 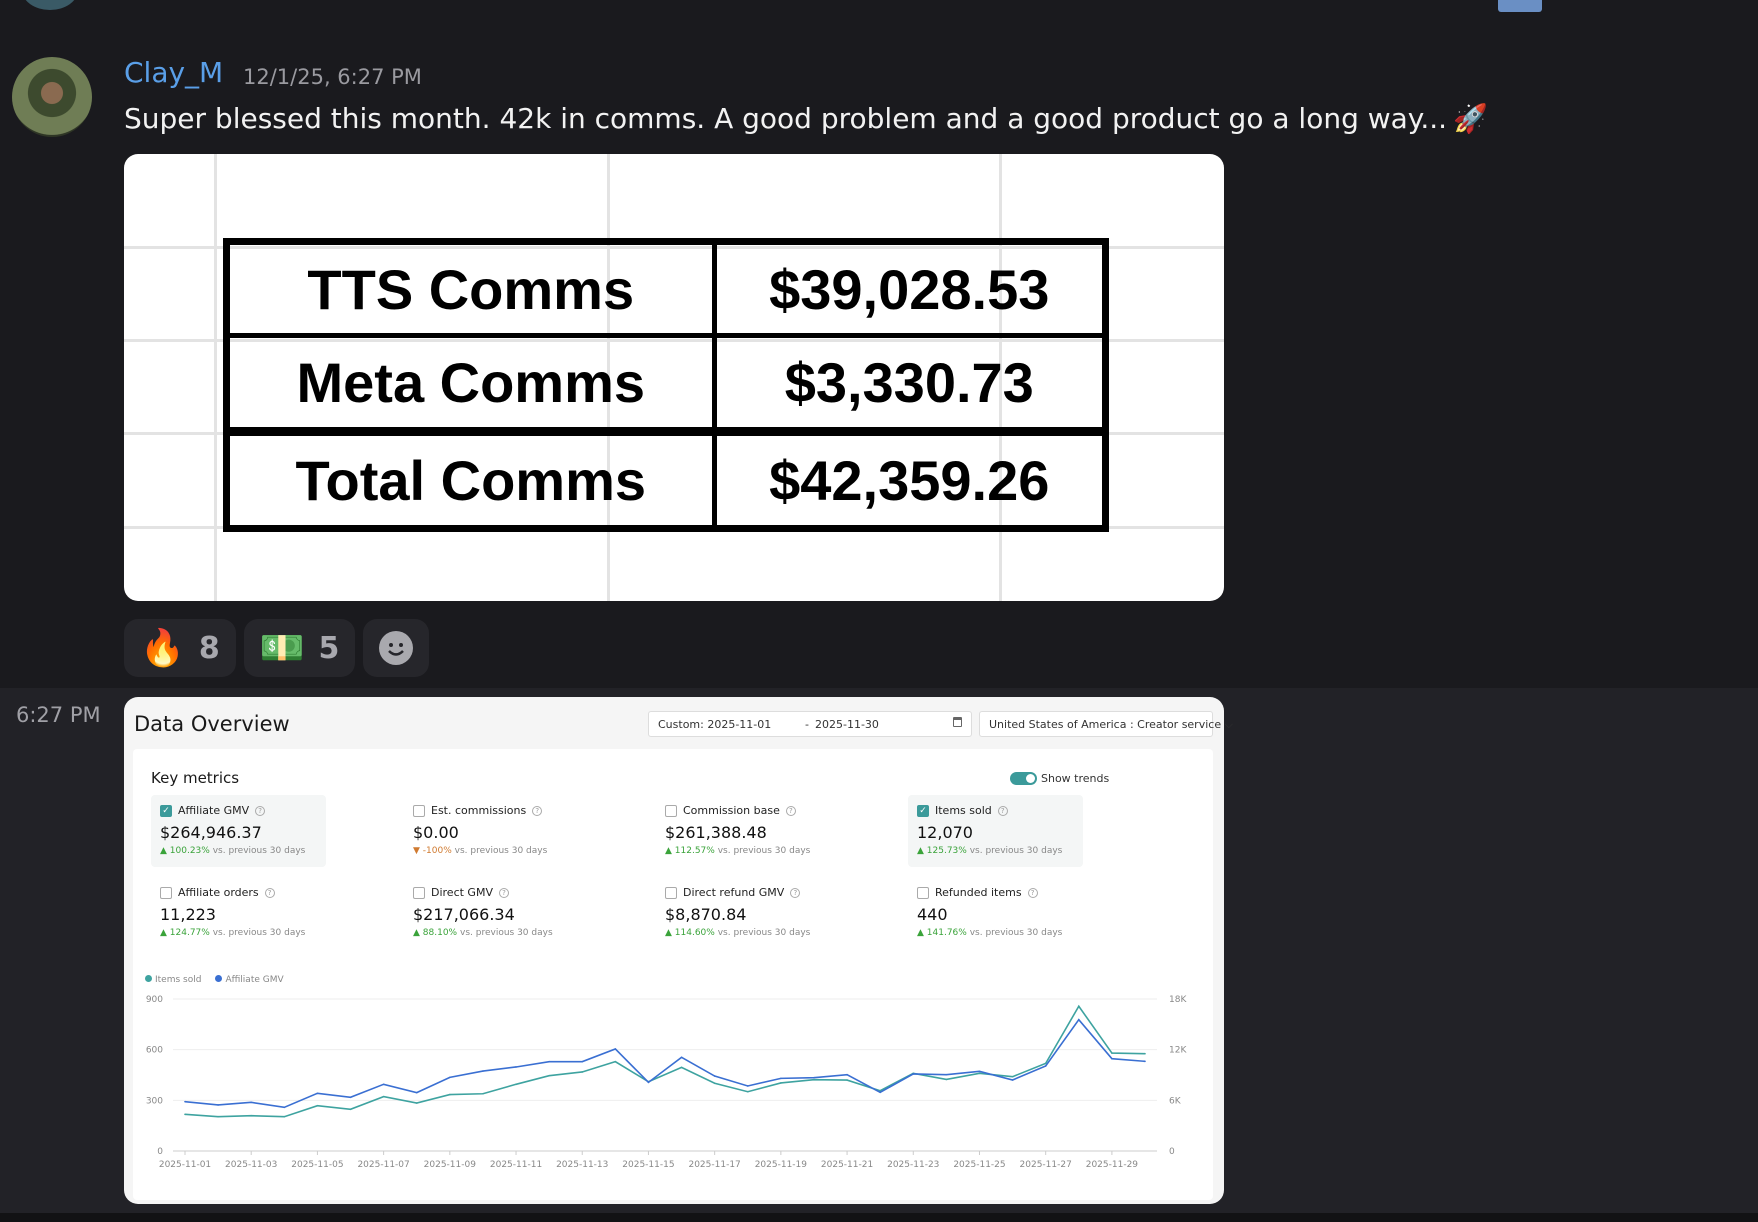 What do you see at coordinates (910, 288) in the screenshot?
I see `row-value: $39,028.53` at bounding box center [910, 288].